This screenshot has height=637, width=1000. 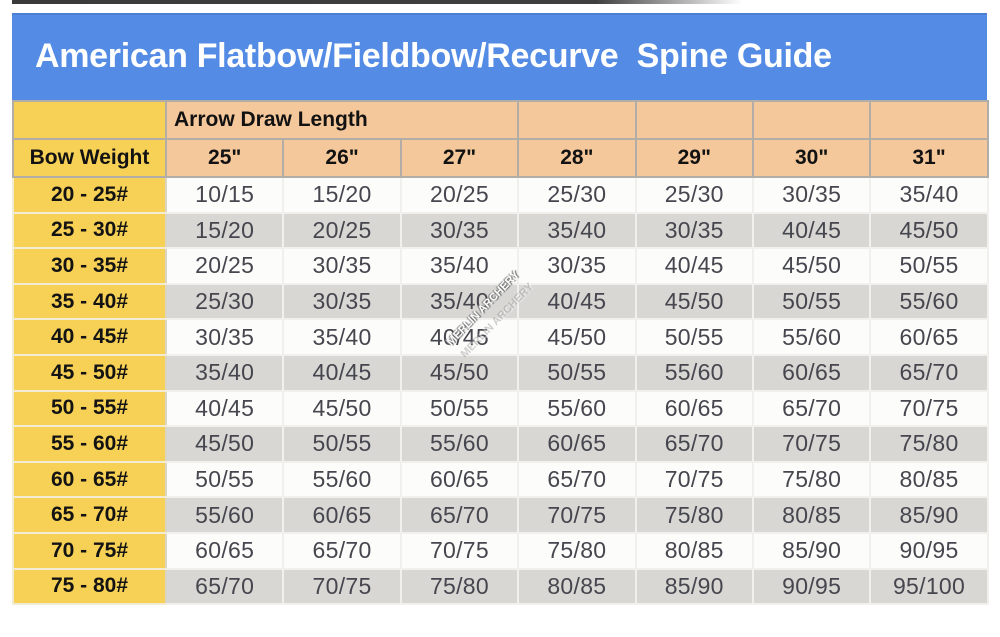 What do you see at coordinates (377, 2) in the screenshot?
I see `top-border-line` at bounding box center [377, 2].